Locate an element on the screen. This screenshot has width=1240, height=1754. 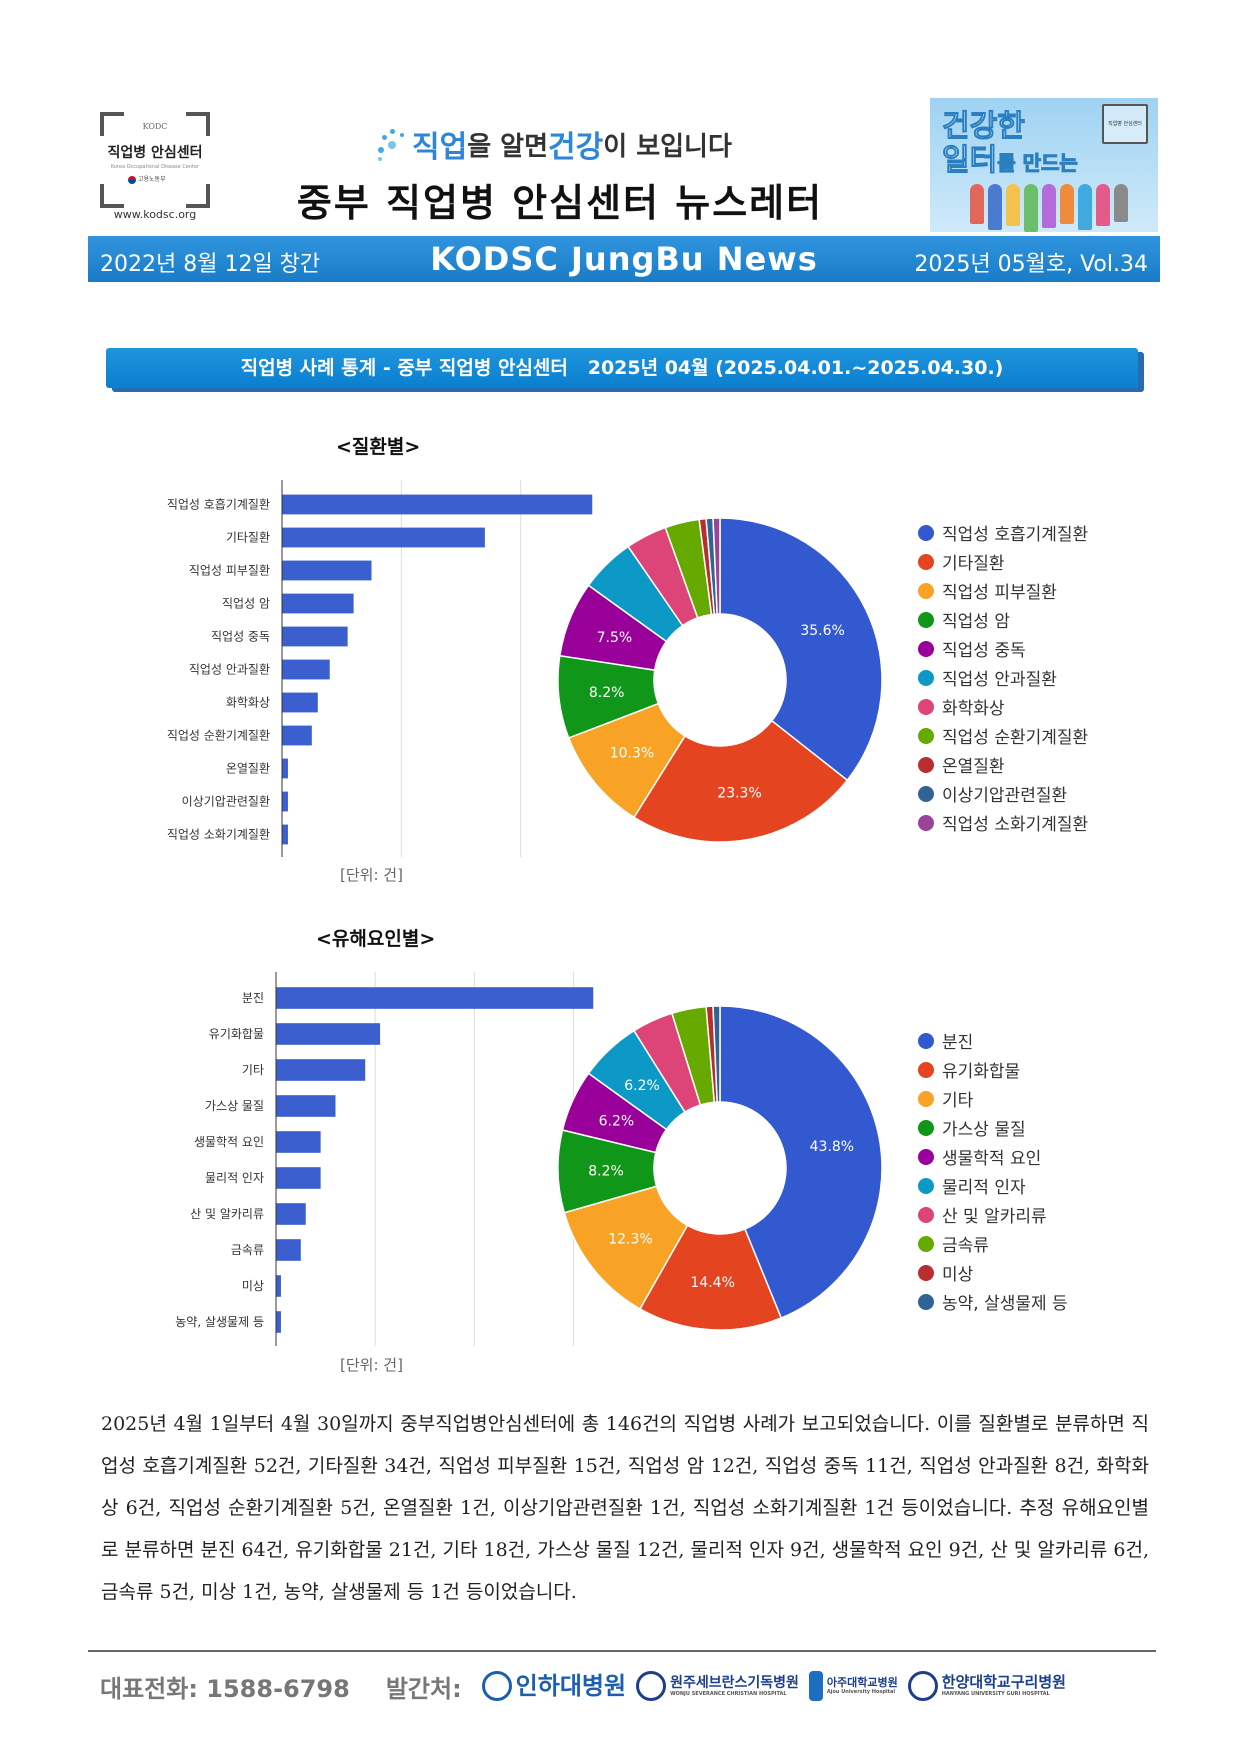
category-label: 유기화합물 is located at coordinates (236, 1034).